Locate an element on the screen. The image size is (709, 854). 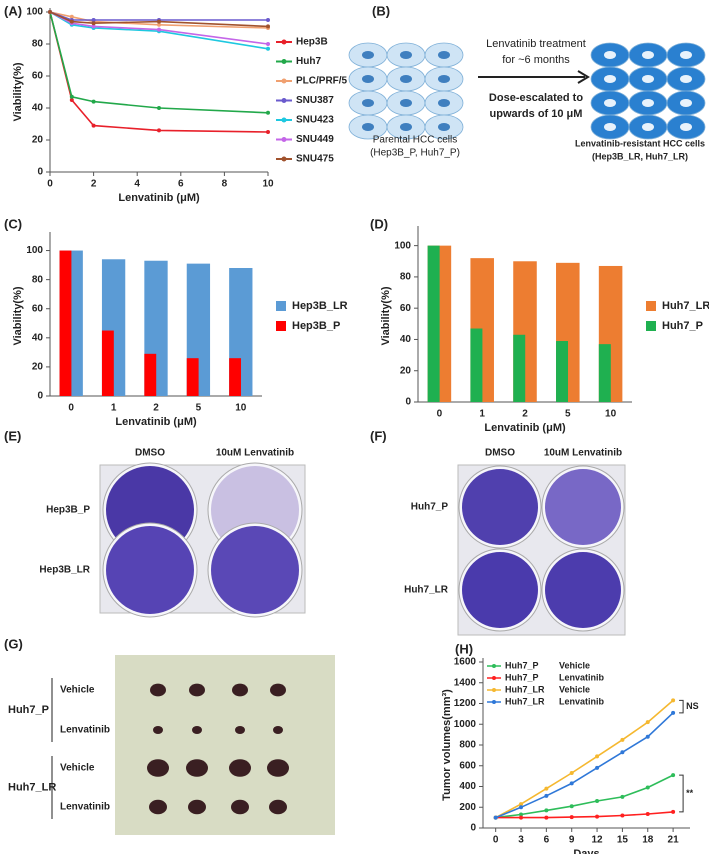
x-tick-label: 4 is located at coordinates (137, 184).